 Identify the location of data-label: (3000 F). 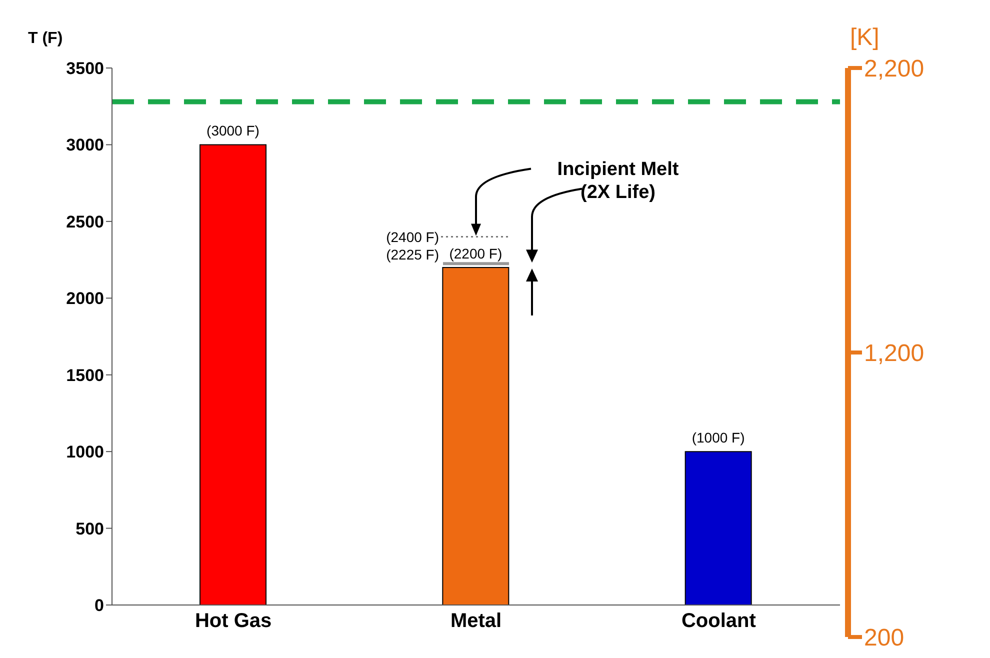
(233, 130).